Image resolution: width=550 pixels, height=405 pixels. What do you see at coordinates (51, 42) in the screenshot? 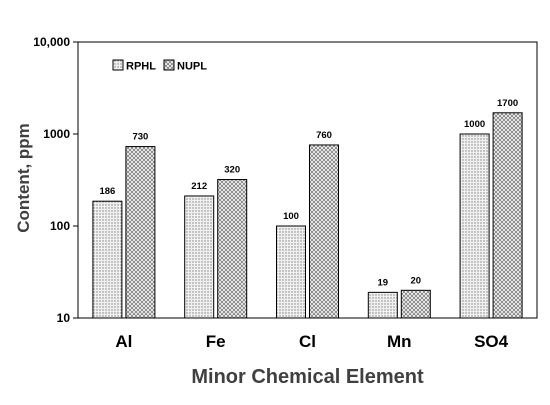
I see `y-tick-label: 10,000` at bounding box center [51, 42].